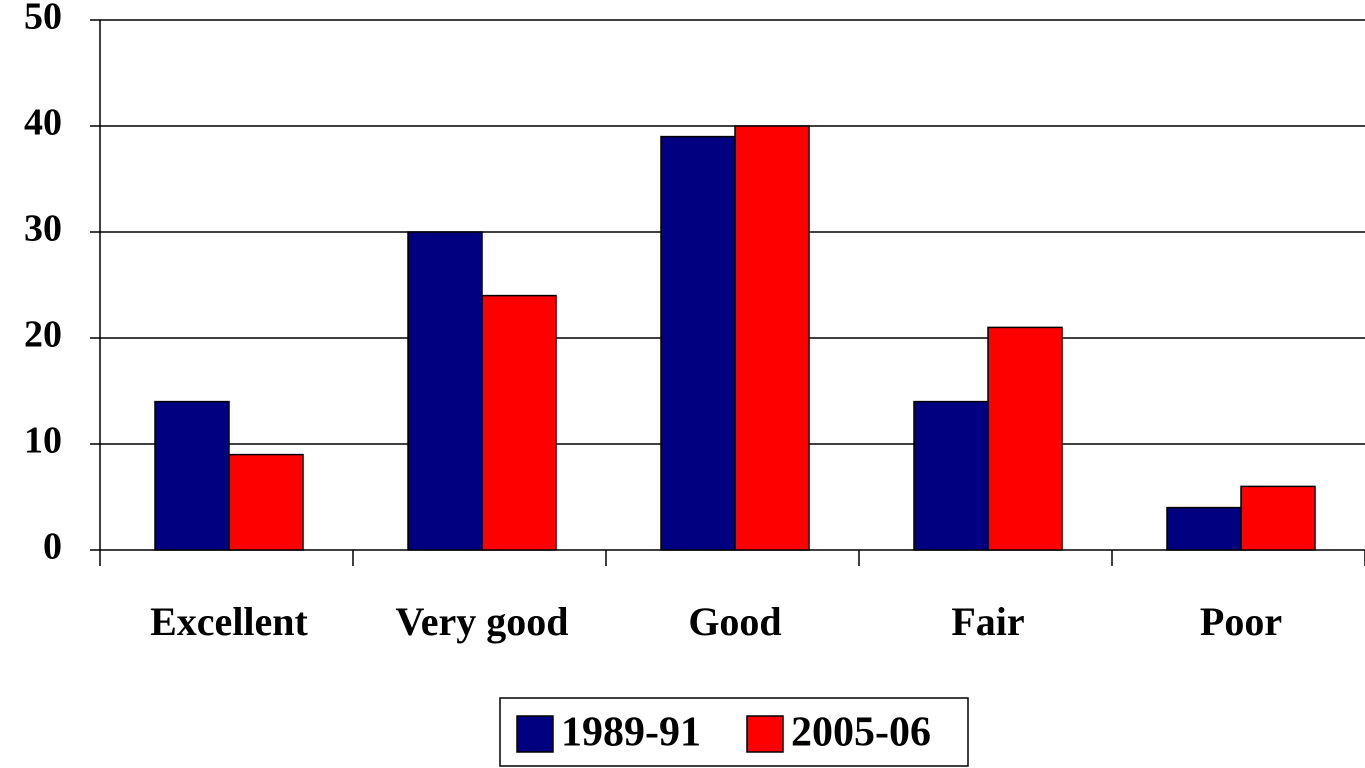 Image resolution: width=1365 pixels, height=768 pixels. What do you see at coordinates (43, 335) in the screenshot?
I see `y-tick-label: 20` at bounding box center [43, 335].